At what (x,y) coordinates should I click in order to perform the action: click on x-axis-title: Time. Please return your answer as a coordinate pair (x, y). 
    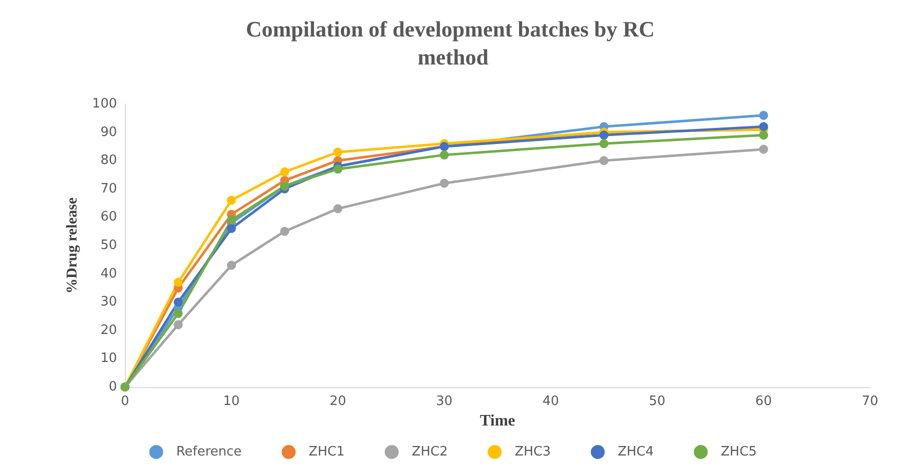
    Looking at the image, I should click on (498, 421).